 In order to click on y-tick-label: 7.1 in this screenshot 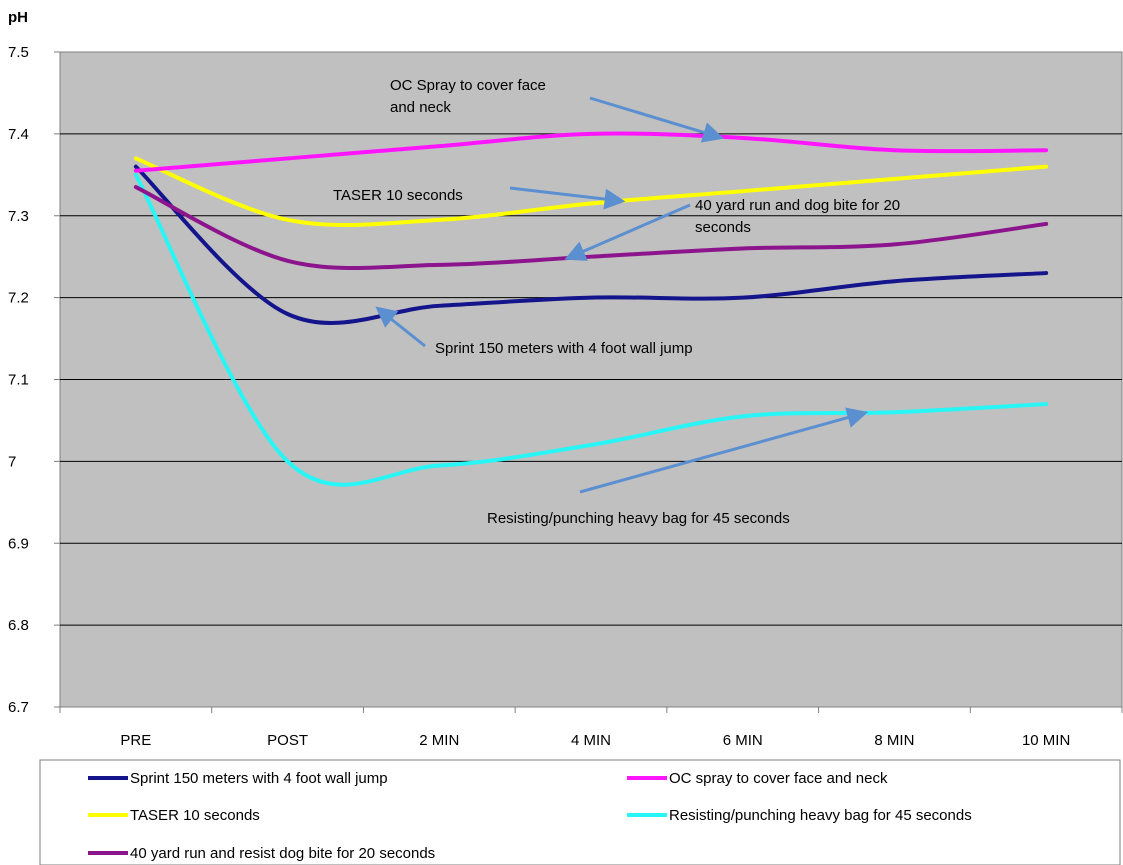, I will do `click(18, 380)`.